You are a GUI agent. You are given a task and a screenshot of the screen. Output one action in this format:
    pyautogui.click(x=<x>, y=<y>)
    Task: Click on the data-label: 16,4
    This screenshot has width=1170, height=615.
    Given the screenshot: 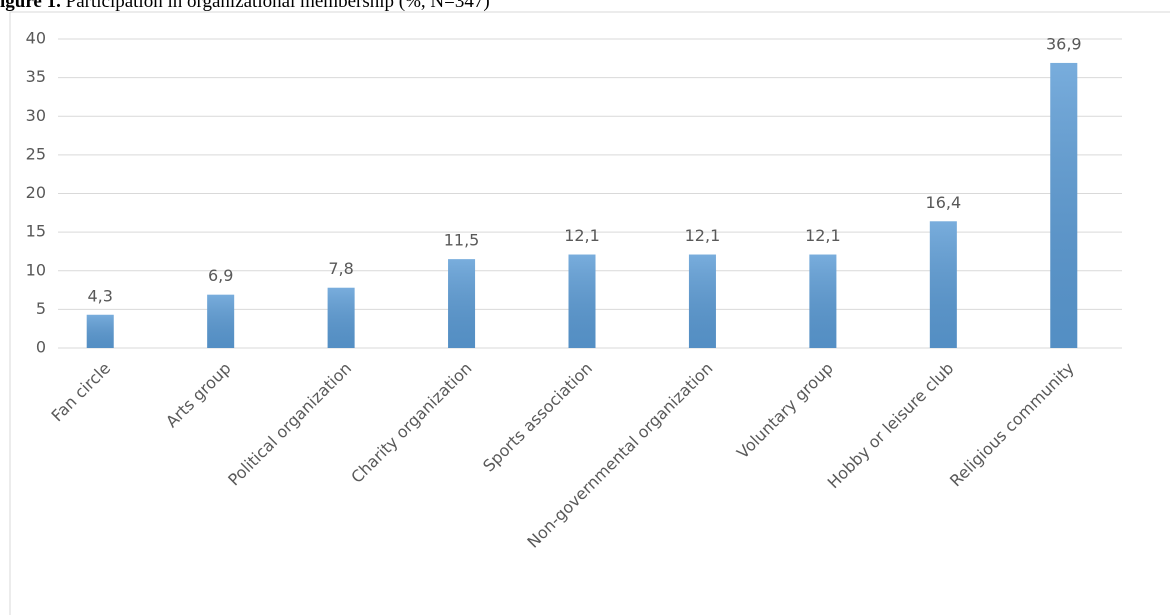 What is the action you would take?
    pyautogui.click(x=944, y=202)
    